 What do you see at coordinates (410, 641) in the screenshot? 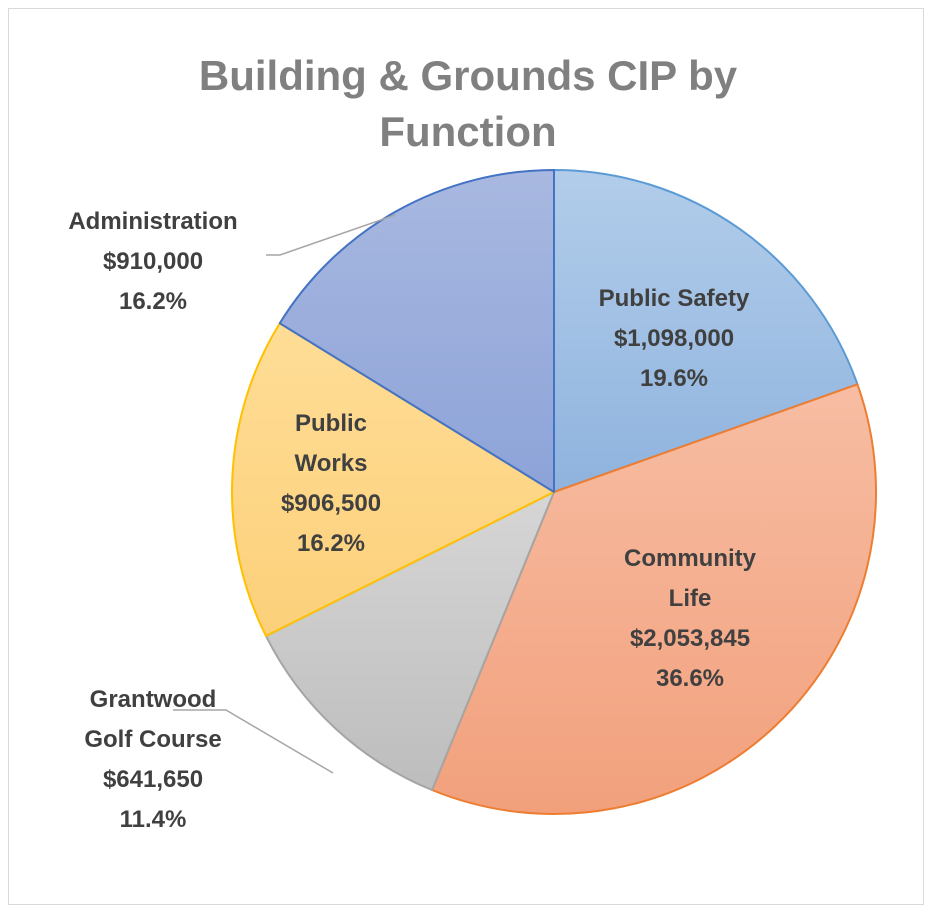
I see `pie-slice-grantwood-golf-course` at bounding box center [410, 641].